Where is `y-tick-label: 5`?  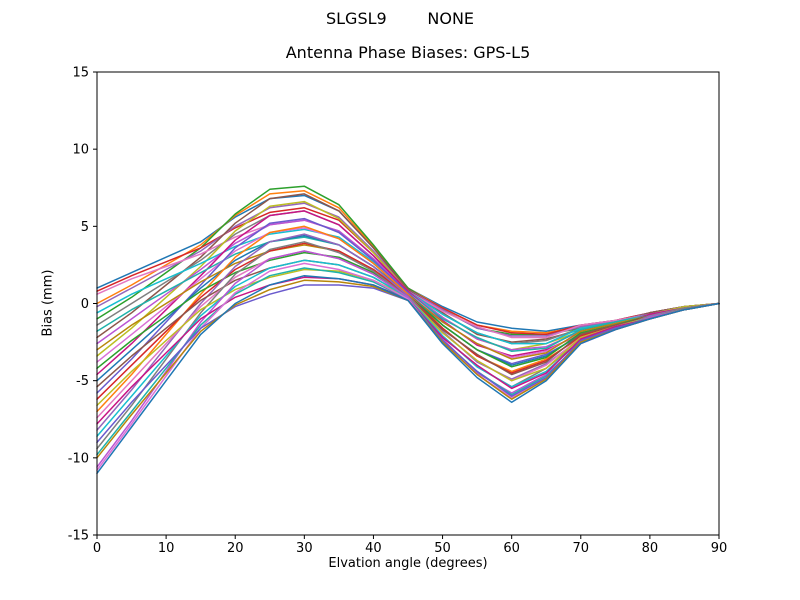
y-tick-label: 5 is located at coordinates (85, 227).